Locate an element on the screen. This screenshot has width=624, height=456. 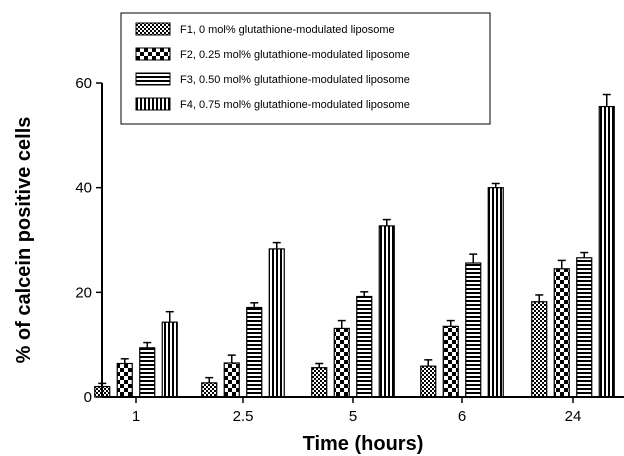
y-tick-label: 20 is located at coordinates (83, 292).